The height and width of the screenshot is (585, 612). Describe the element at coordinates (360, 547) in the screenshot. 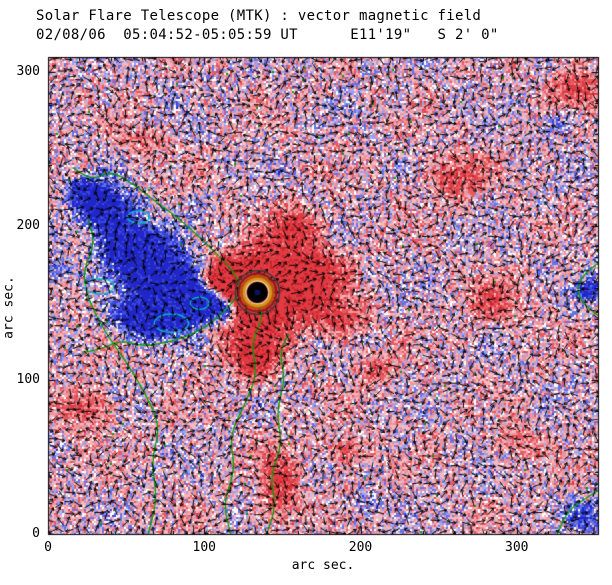

I see `x-tick-label: 200` at that location.